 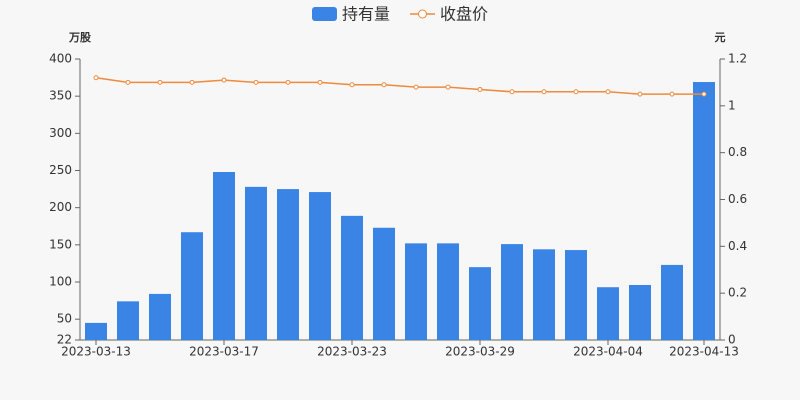 What do you see at coordinates (608, 352) in the screenshot?
I see `x-tick-label: 2023-04-04` at bounding box center [608, 352].